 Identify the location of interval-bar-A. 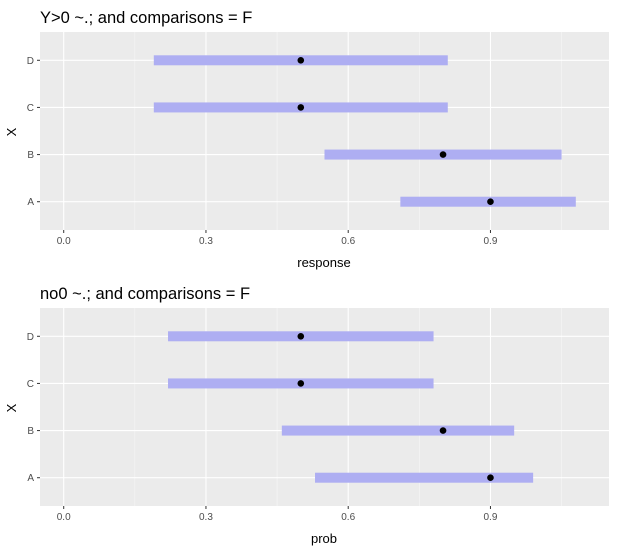
(424, 477).